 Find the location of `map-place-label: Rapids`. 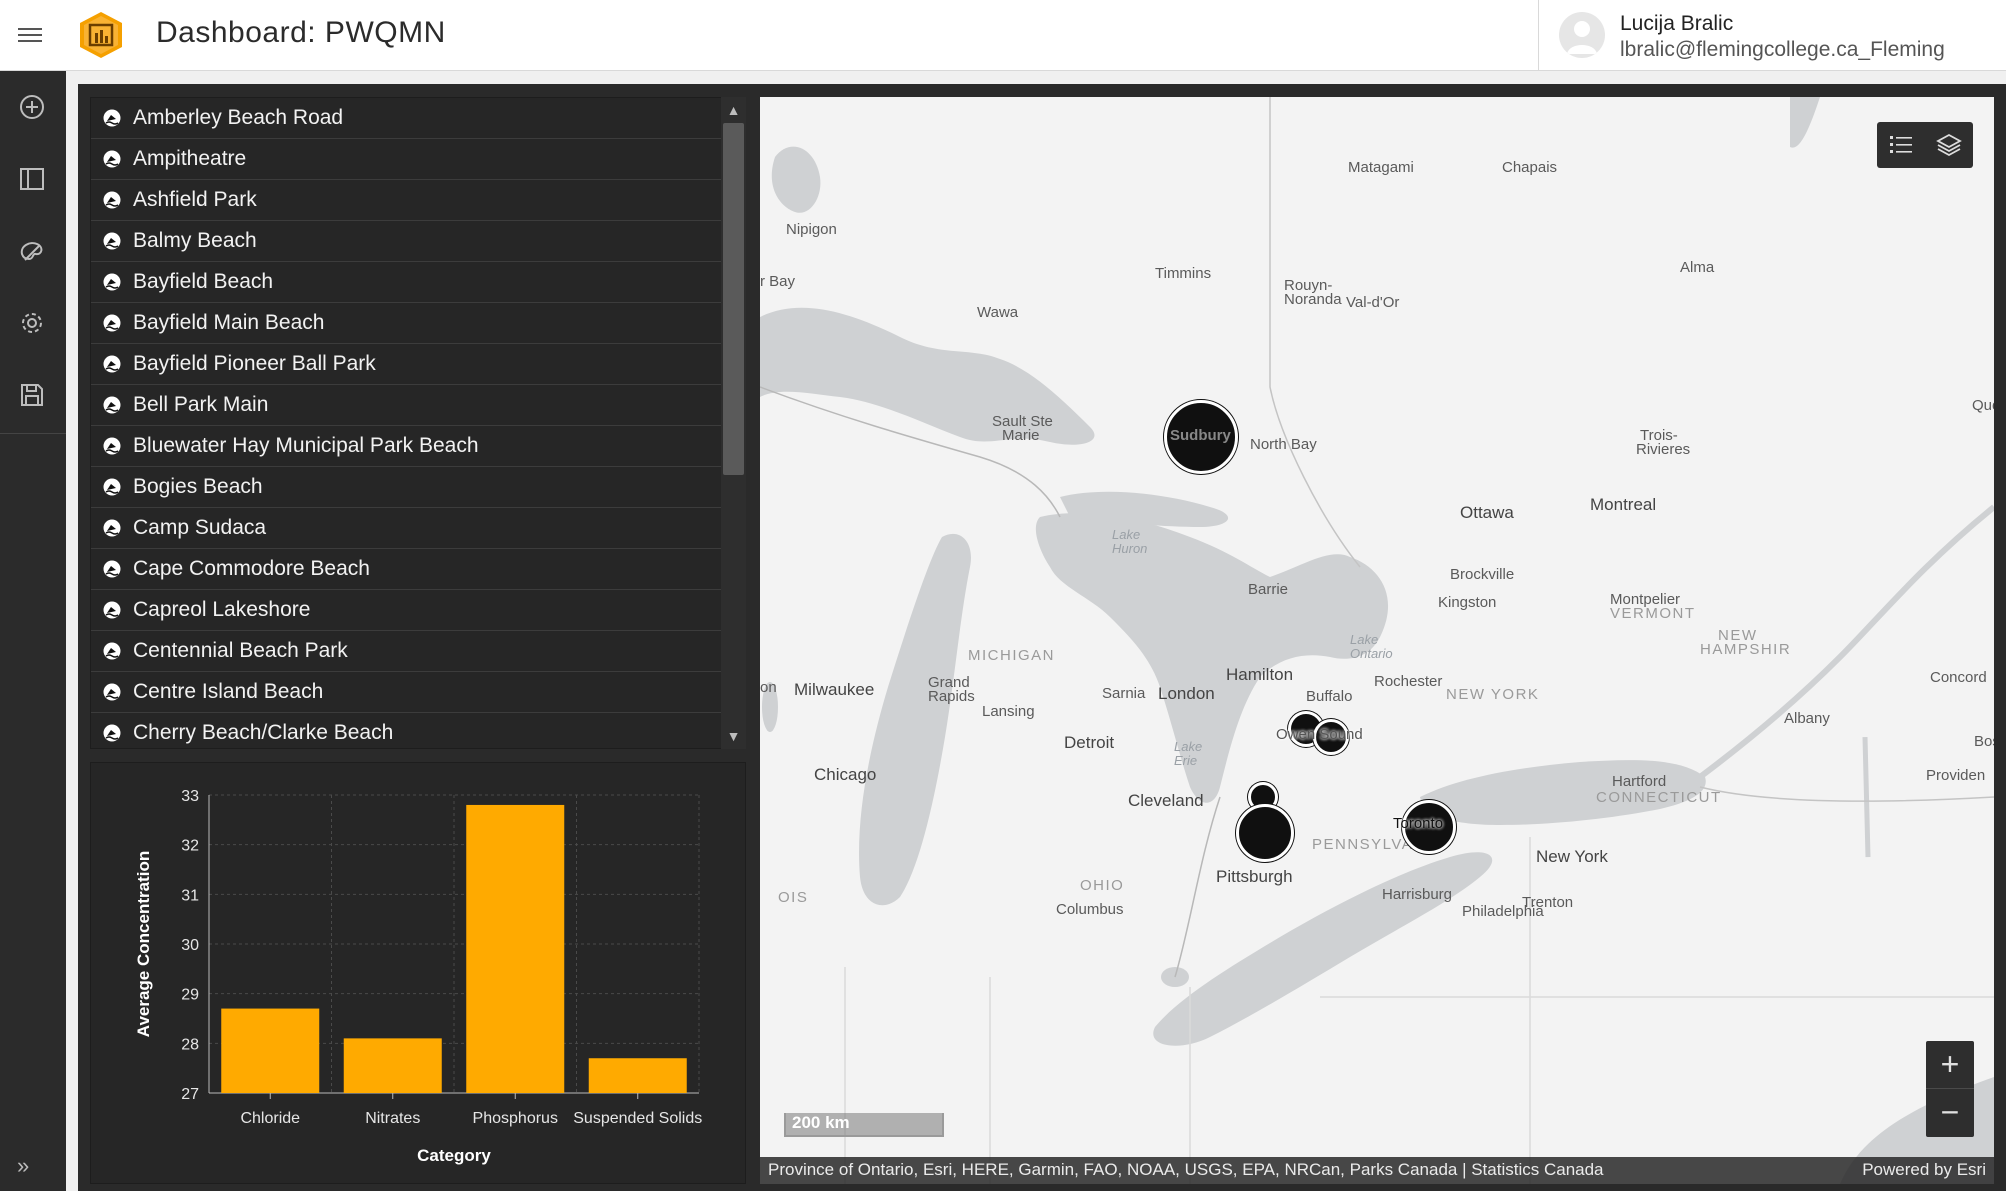

map-place-label: Rapids is located at coordinates (951, 696).